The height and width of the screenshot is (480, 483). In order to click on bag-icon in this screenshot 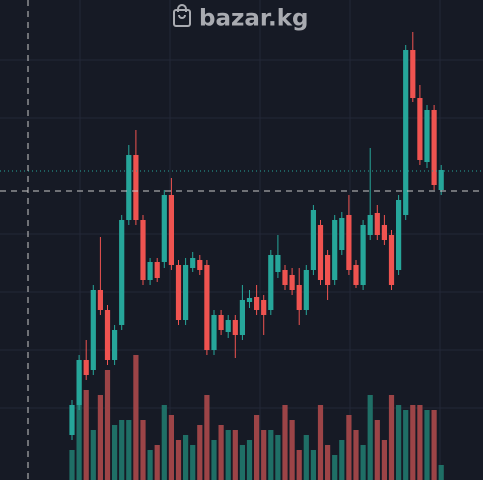, I will do `click(182, 15)`.